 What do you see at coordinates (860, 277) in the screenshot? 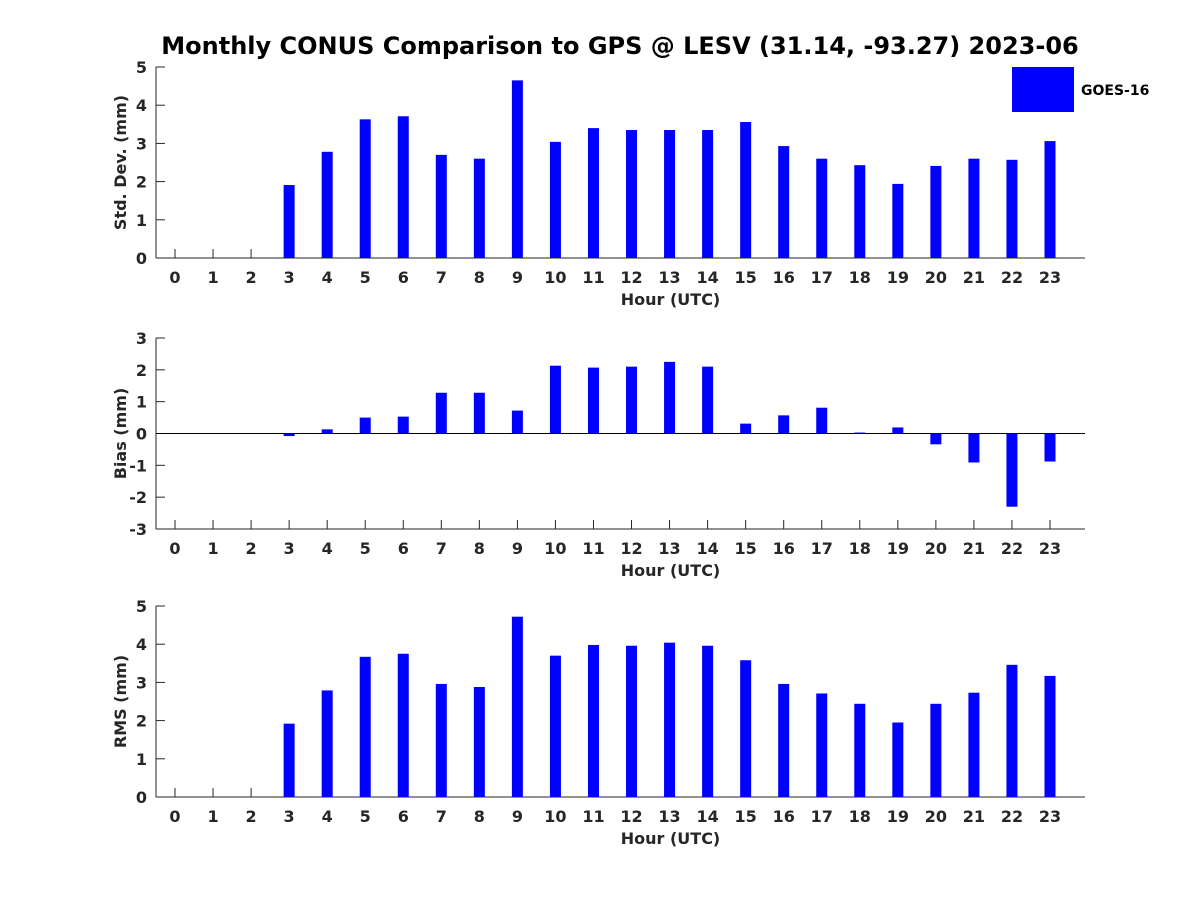
I see `x-tick-label: 18` at bounding box center [860, 277].